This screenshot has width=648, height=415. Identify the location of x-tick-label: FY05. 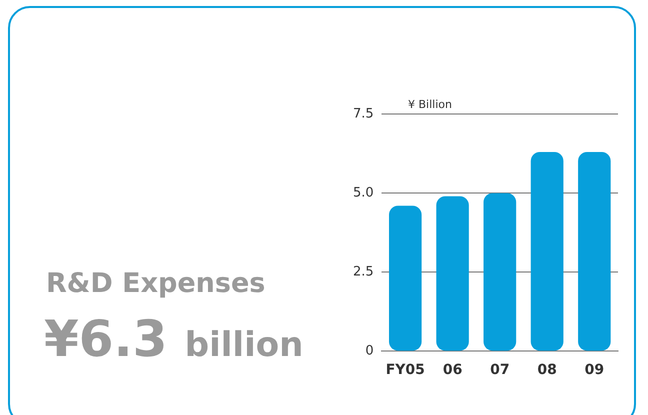
(405, 370).